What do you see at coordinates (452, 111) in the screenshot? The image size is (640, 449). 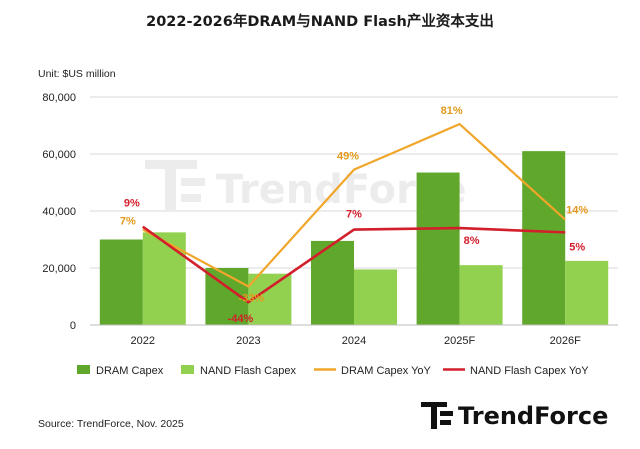 I see `dram-yoy-label: 81%` at bounding box center [452, 111].